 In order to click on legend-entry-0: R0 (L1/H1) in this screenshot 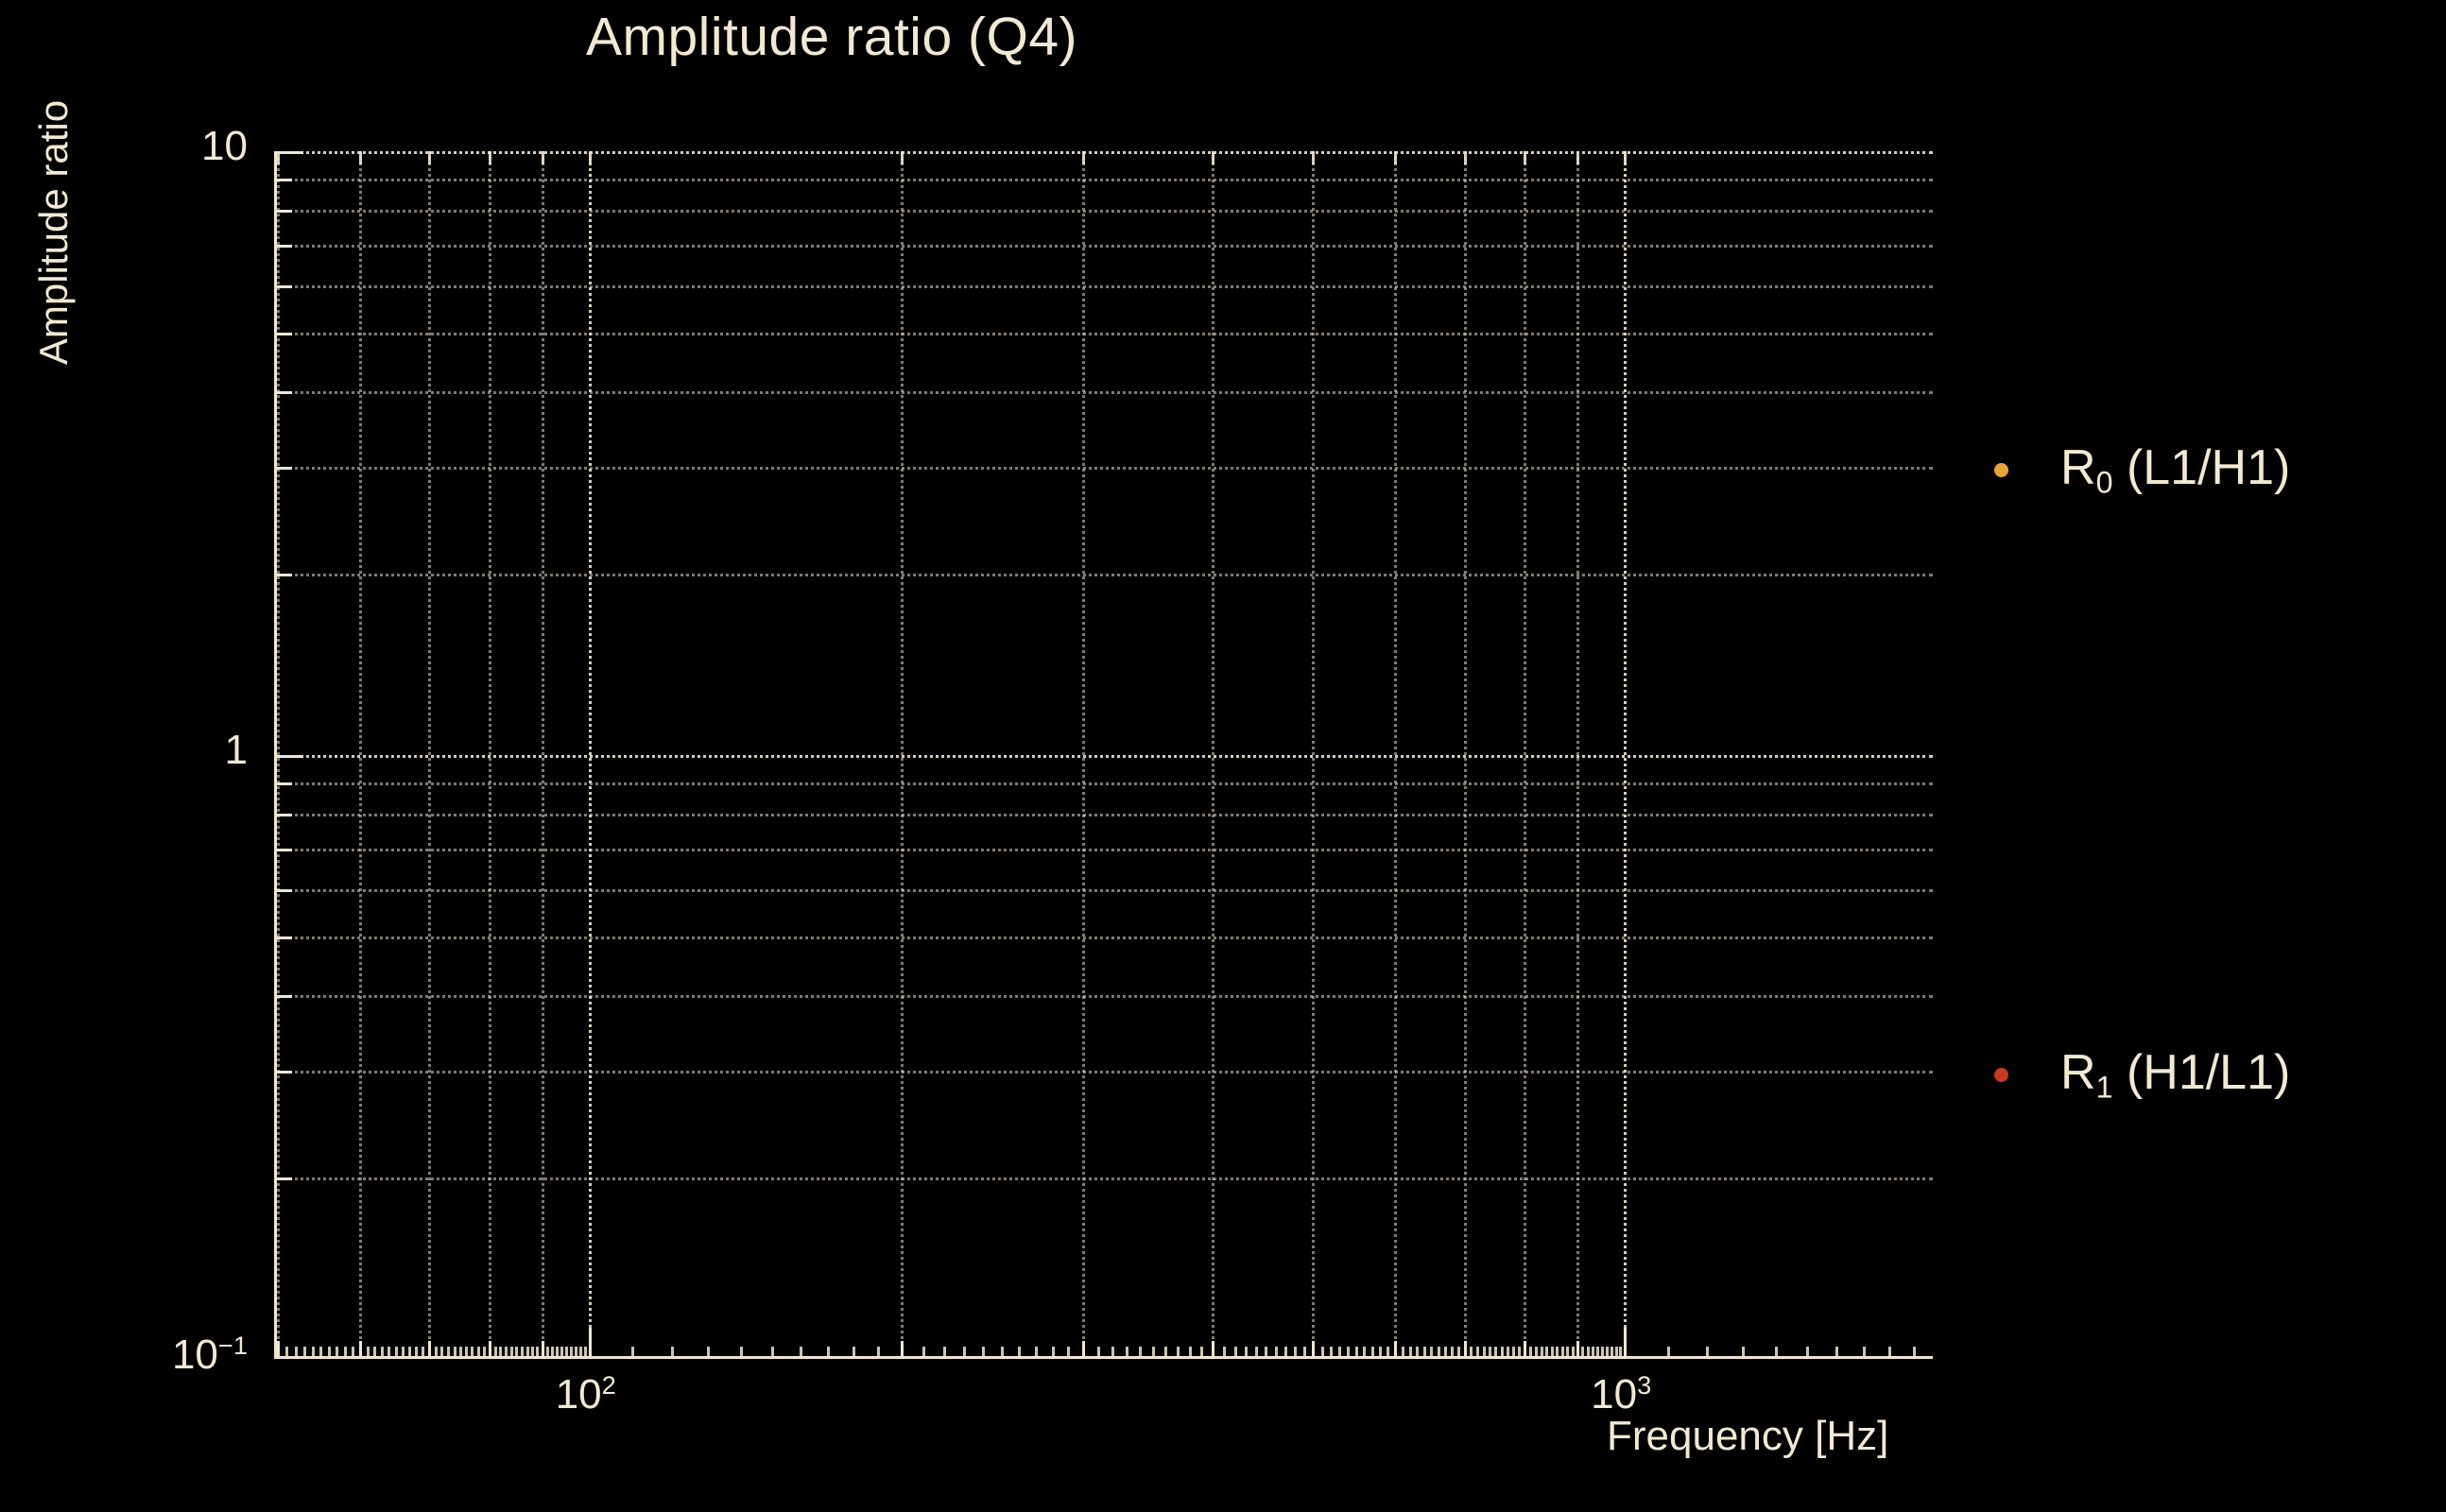, I will do `click(2142, 470)`.